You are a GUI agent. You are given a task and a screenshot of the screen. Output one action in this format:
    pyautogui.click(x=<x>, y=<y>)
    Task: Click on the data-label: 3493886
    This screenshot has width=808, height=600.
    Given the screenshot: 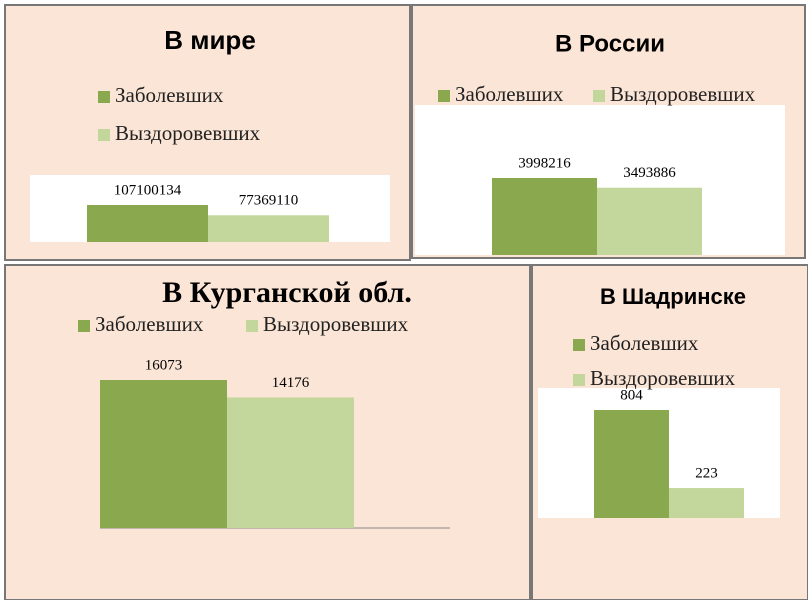 What is the action you would take?
    pyautogui.click(x=649, y=173)
    